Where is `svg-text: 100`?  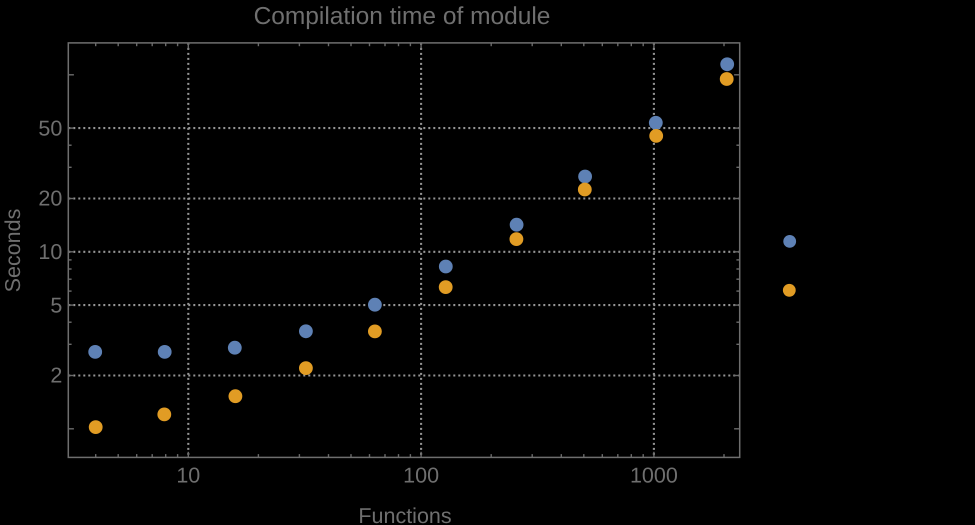
svg-text: 100 is located at coordinates (421, 476).